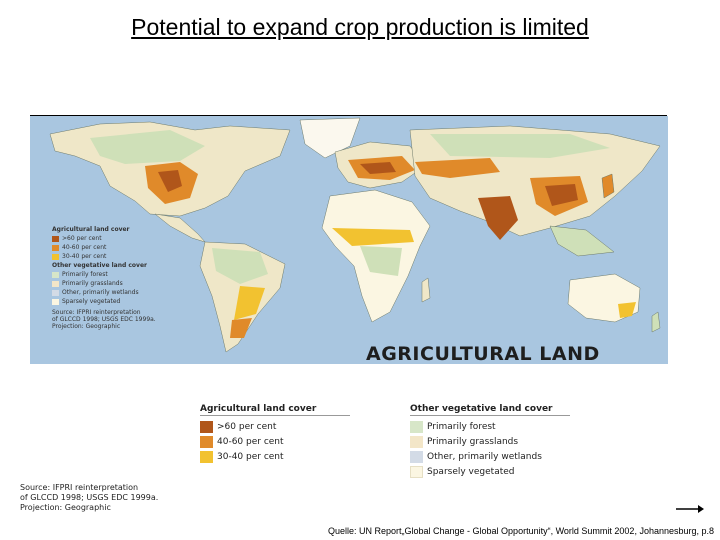  What do you see at coordinates (100, 292) in the screenshot?
I see `inset-label: Other, primarily wetlands` at bounding box center [100, 292].